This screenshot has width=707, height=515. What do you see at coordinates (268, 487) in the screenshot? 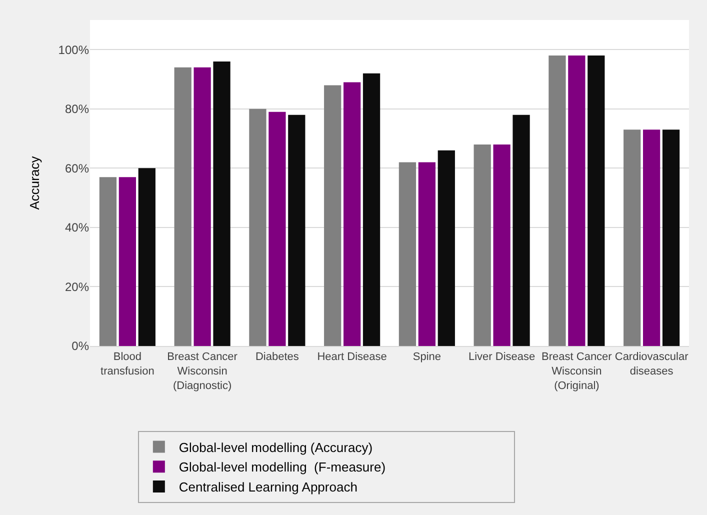
I see `legend-label: Centralised Learning Approach` at bounding box center [268, 487].